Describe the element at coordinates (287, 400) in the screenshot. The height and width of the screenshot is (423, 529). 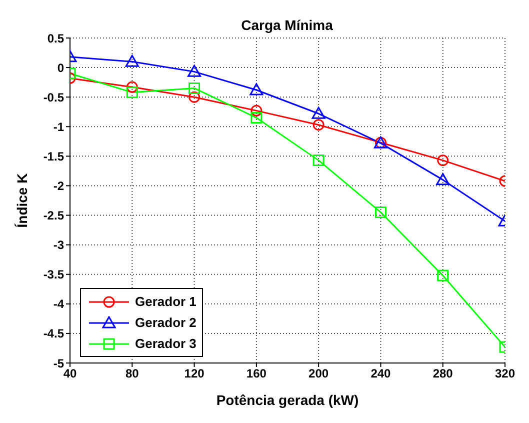
I see `x-axis-title: Potência gerada (kW)` at that location.